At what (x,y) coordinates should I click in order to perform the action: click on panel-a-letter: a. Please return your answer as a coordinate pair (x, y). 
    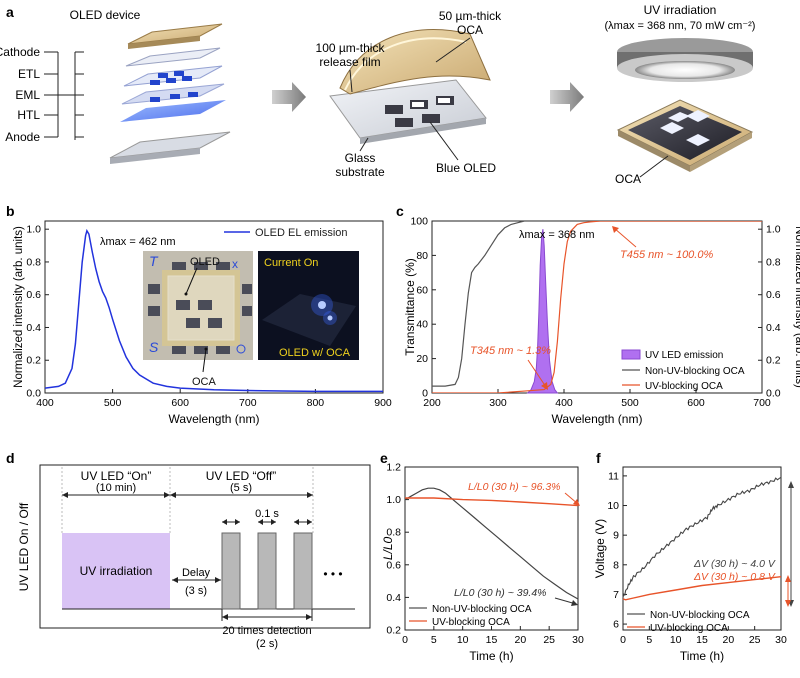
    Looking at the image, I should click on (10, 12).